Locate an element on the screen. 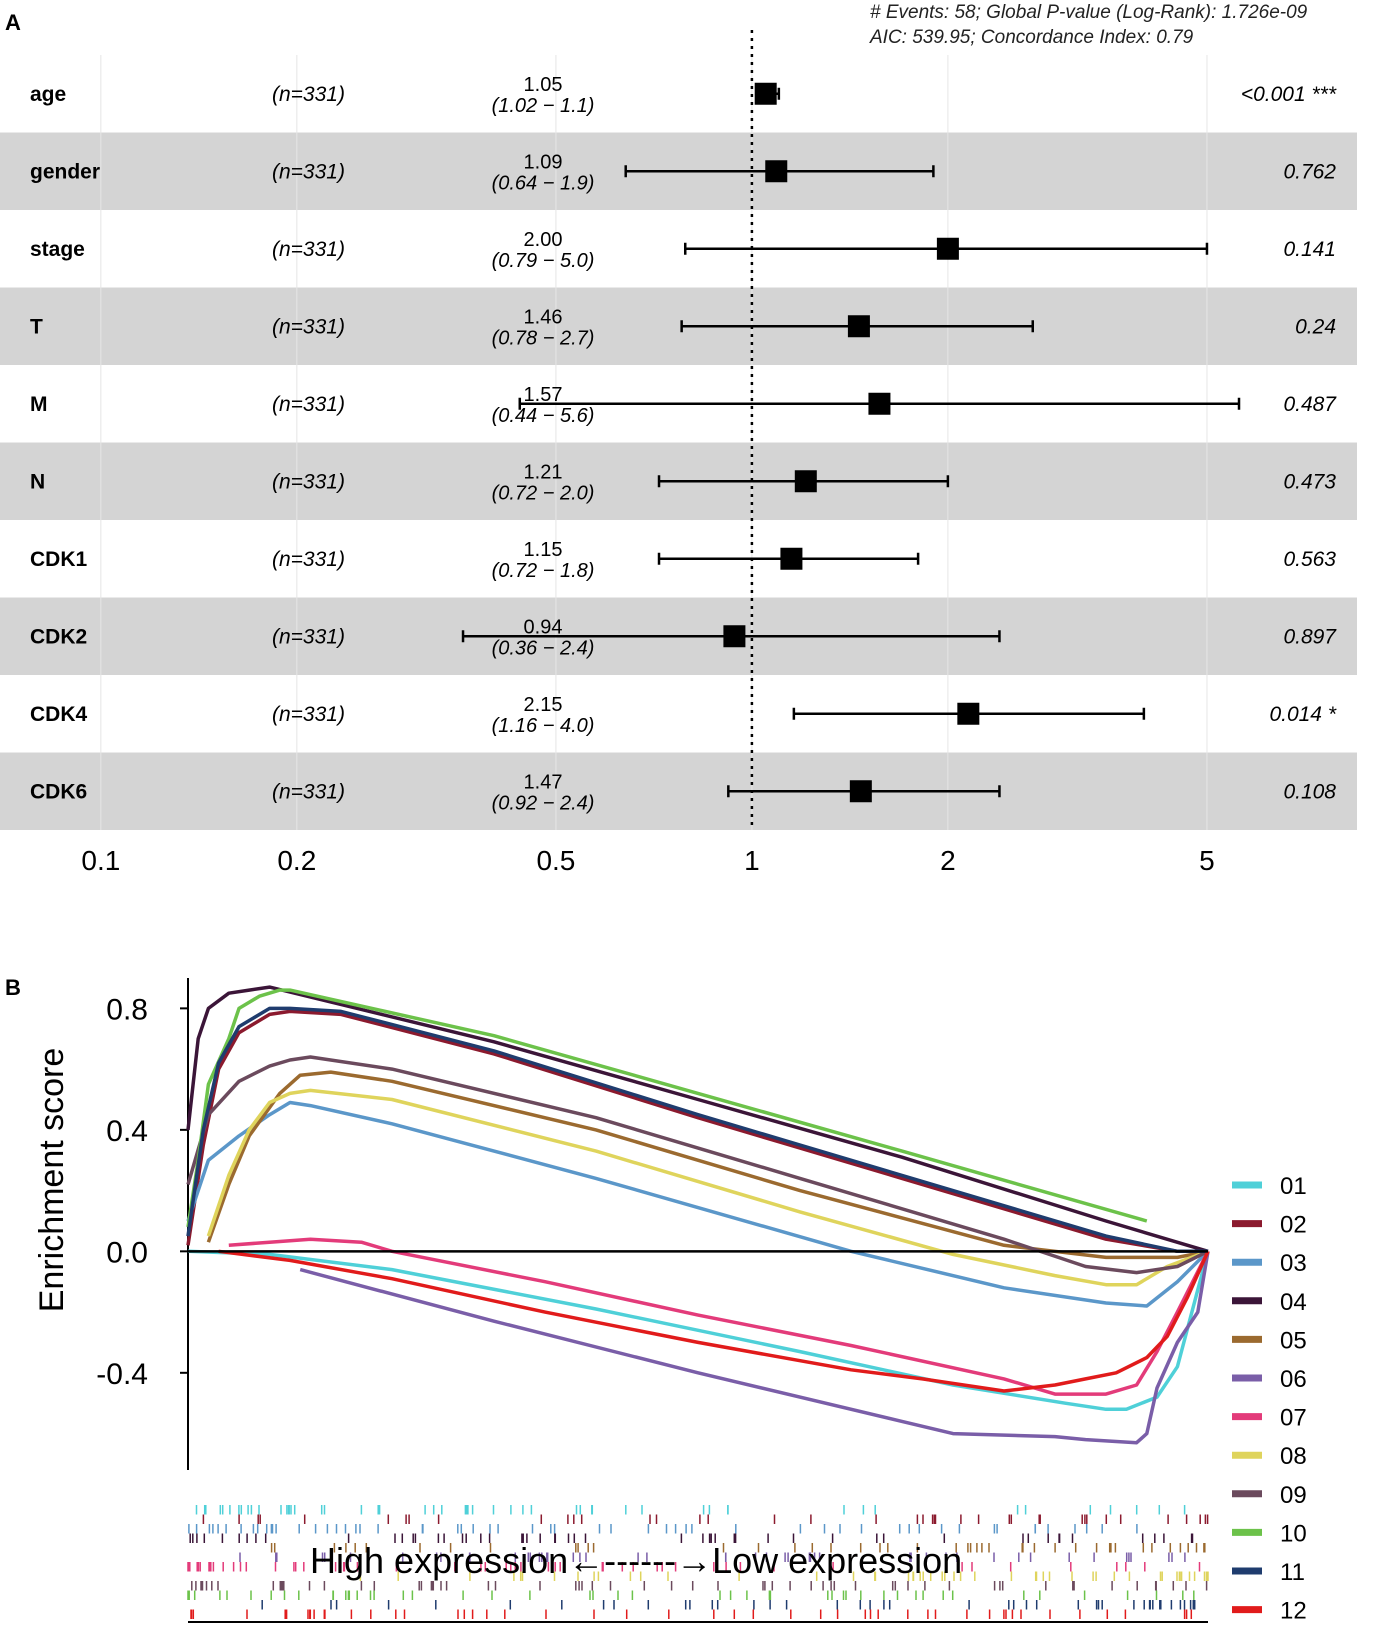 This screenshot has width=1400, height=1626. legend-item: 11 is located at coordinates (1268, 1572).